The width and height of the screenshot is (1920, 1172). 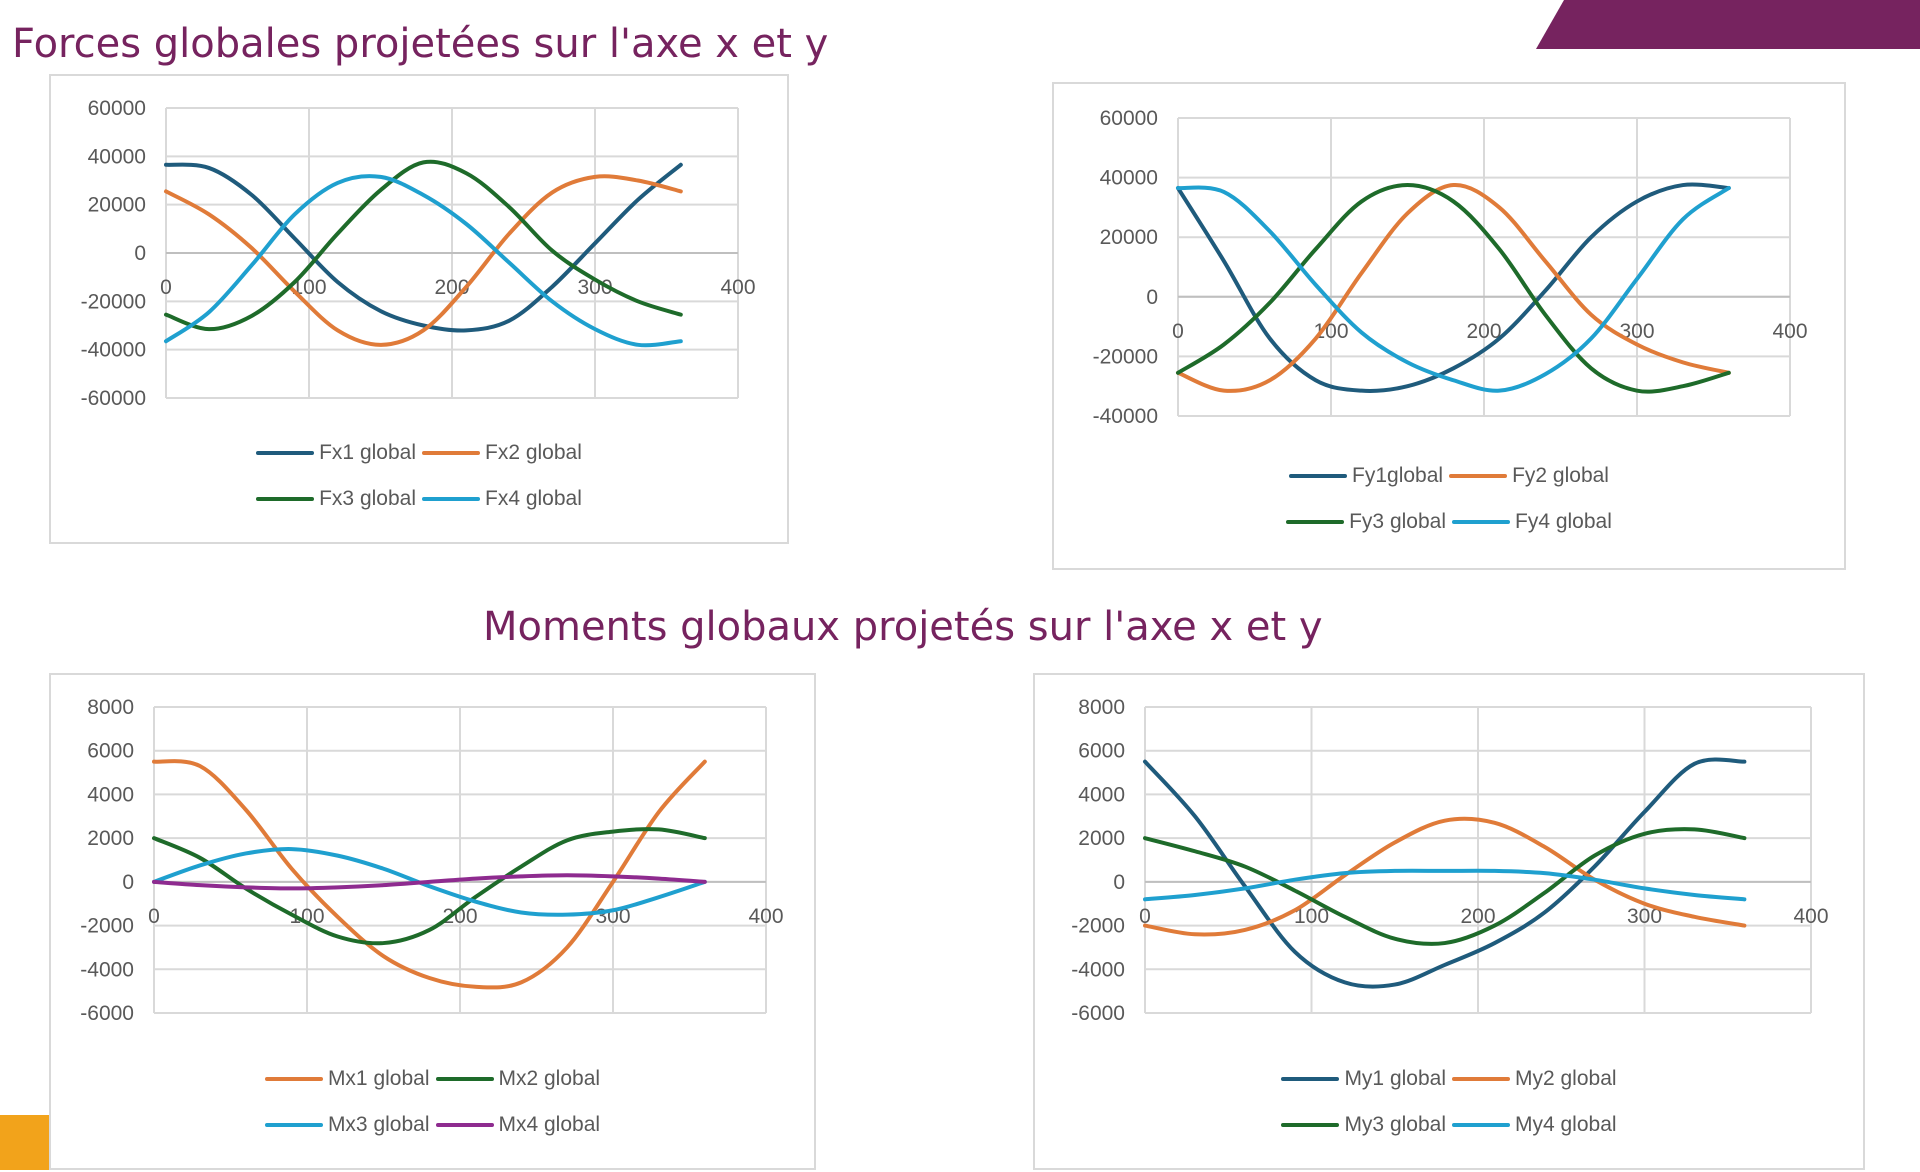 I want to click on legend-label: Fx4 global, so click(x=533, y=498).